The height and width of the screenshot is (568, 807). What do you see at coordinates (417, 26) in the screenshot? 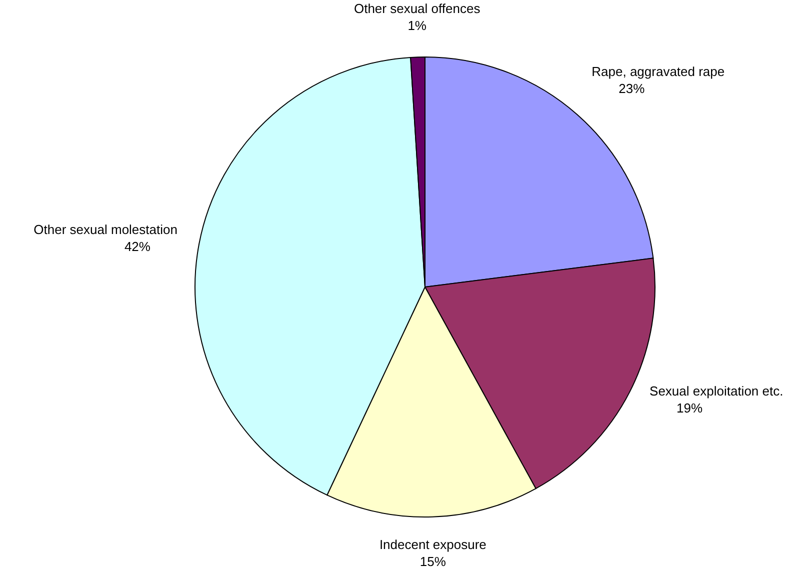
I see `data-label: 1%` at bounding box center [417, 26].